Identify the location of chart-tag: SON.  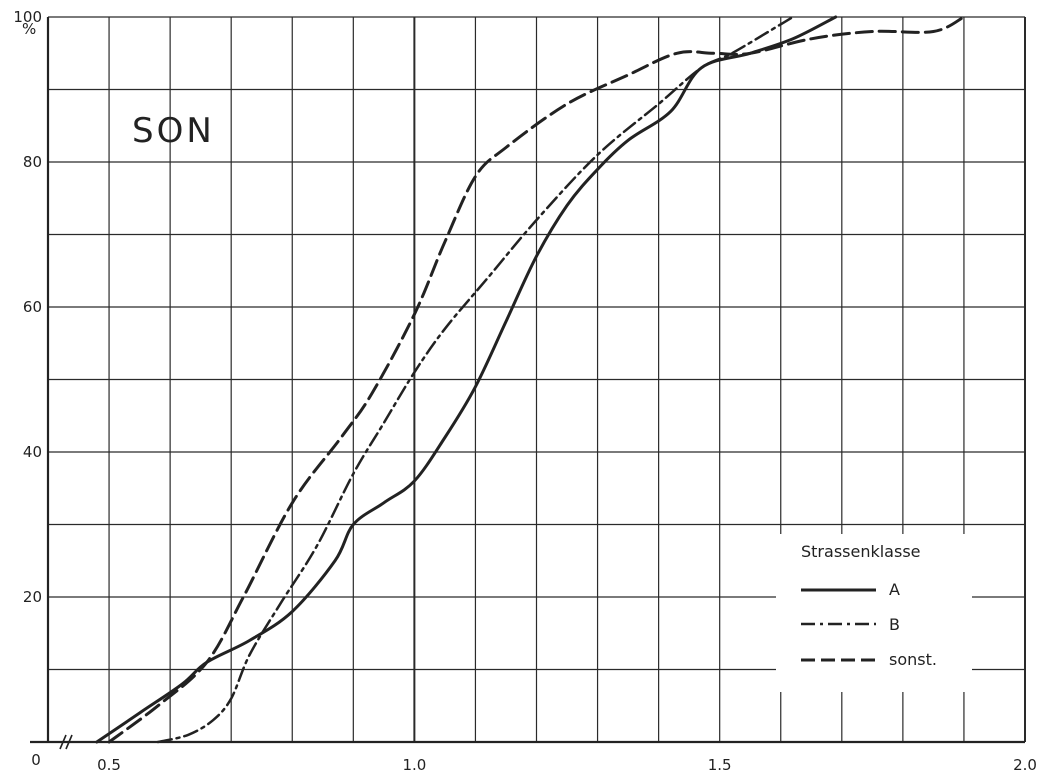
(173, 131).